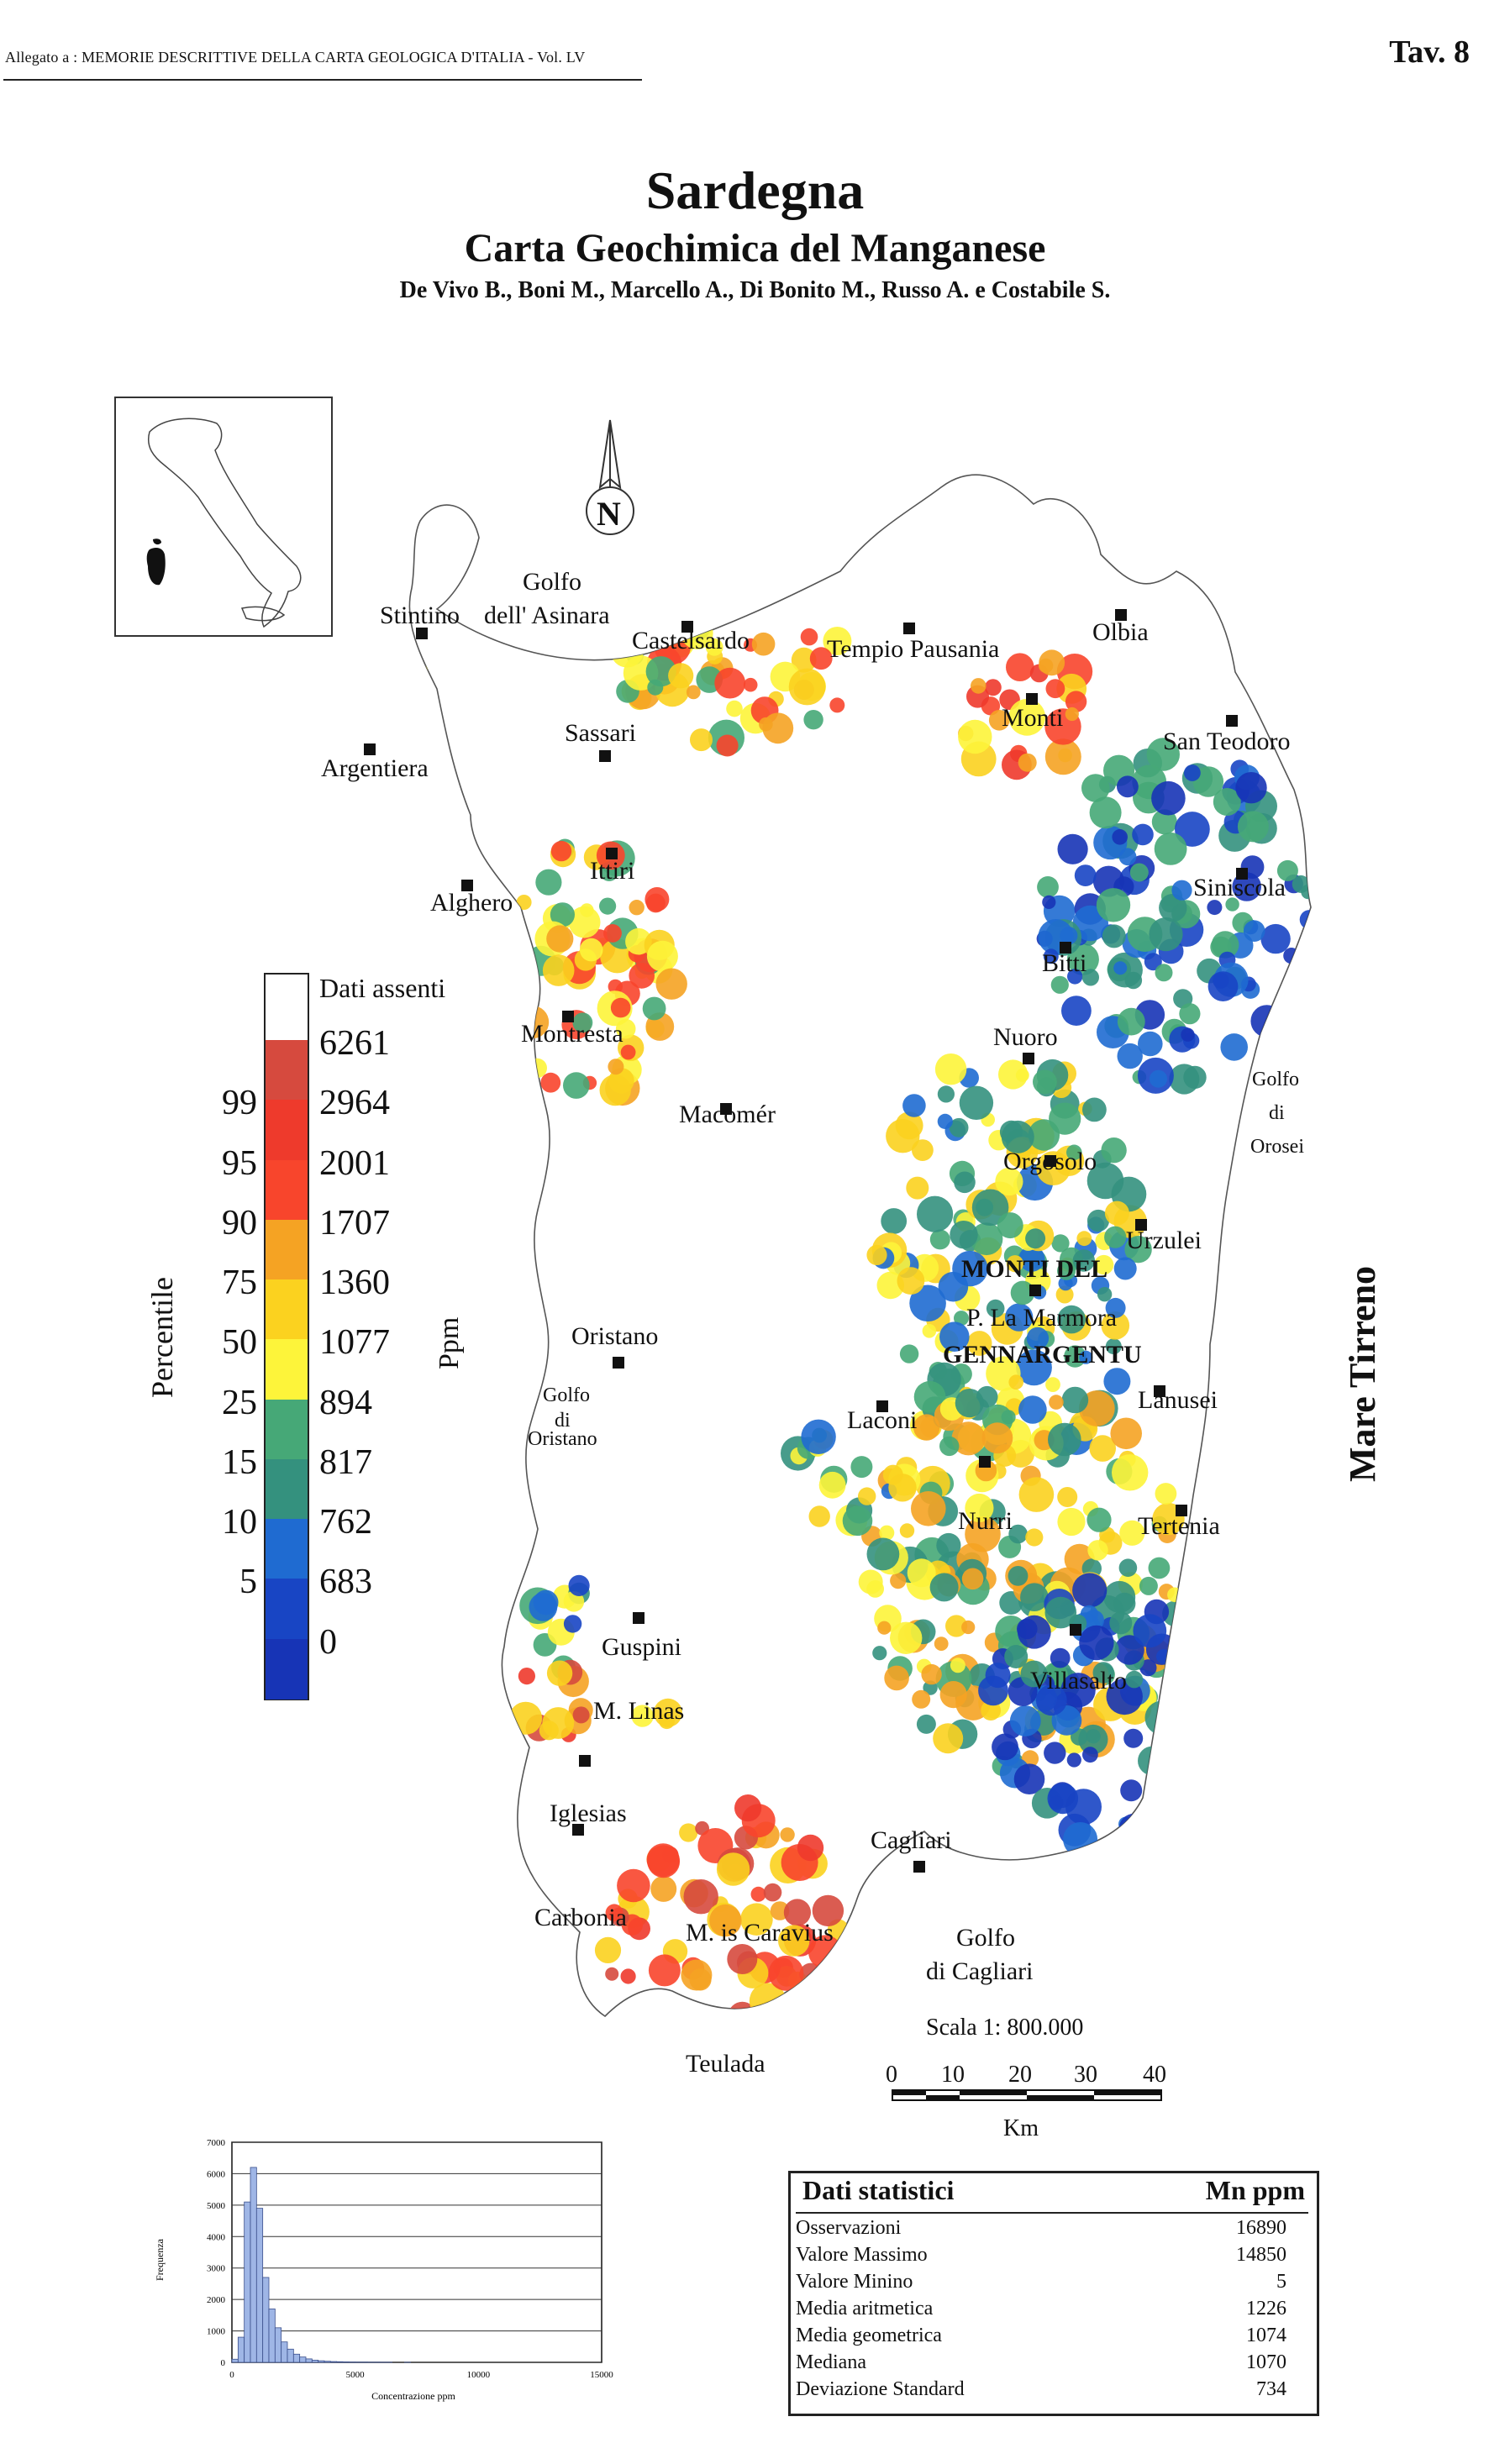  Describe the element at coordinates (1429, 52) in the screenshot. I see `plate-number: Tav. 8` at that location.